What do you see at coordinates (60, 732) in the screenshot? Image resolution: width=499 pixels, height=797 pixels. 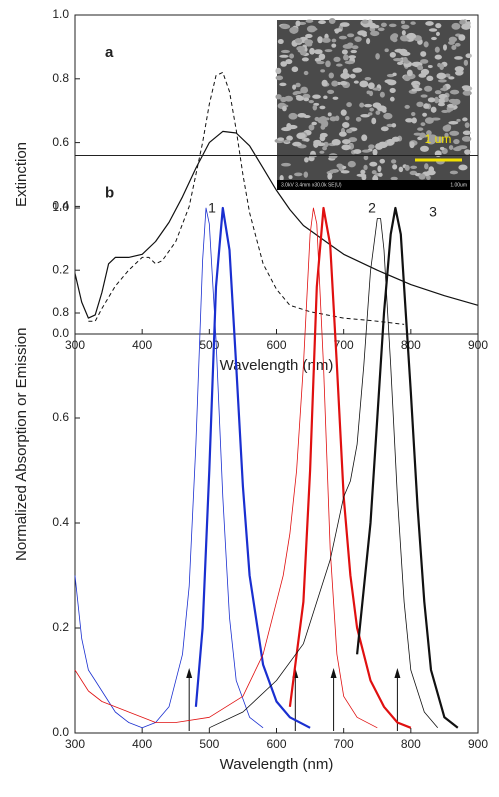 I see `y-tick-label: 0.0` at bounding box center [60, 732].